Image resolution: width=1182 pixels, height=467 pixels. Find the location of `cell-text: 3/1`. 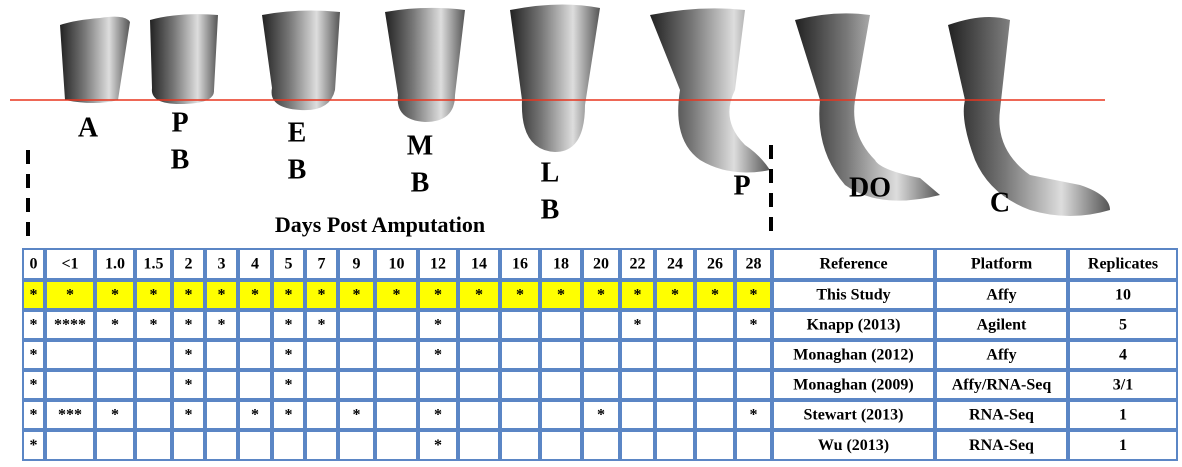

cell-text: 3/1 is located at coordinates (1123, 385).